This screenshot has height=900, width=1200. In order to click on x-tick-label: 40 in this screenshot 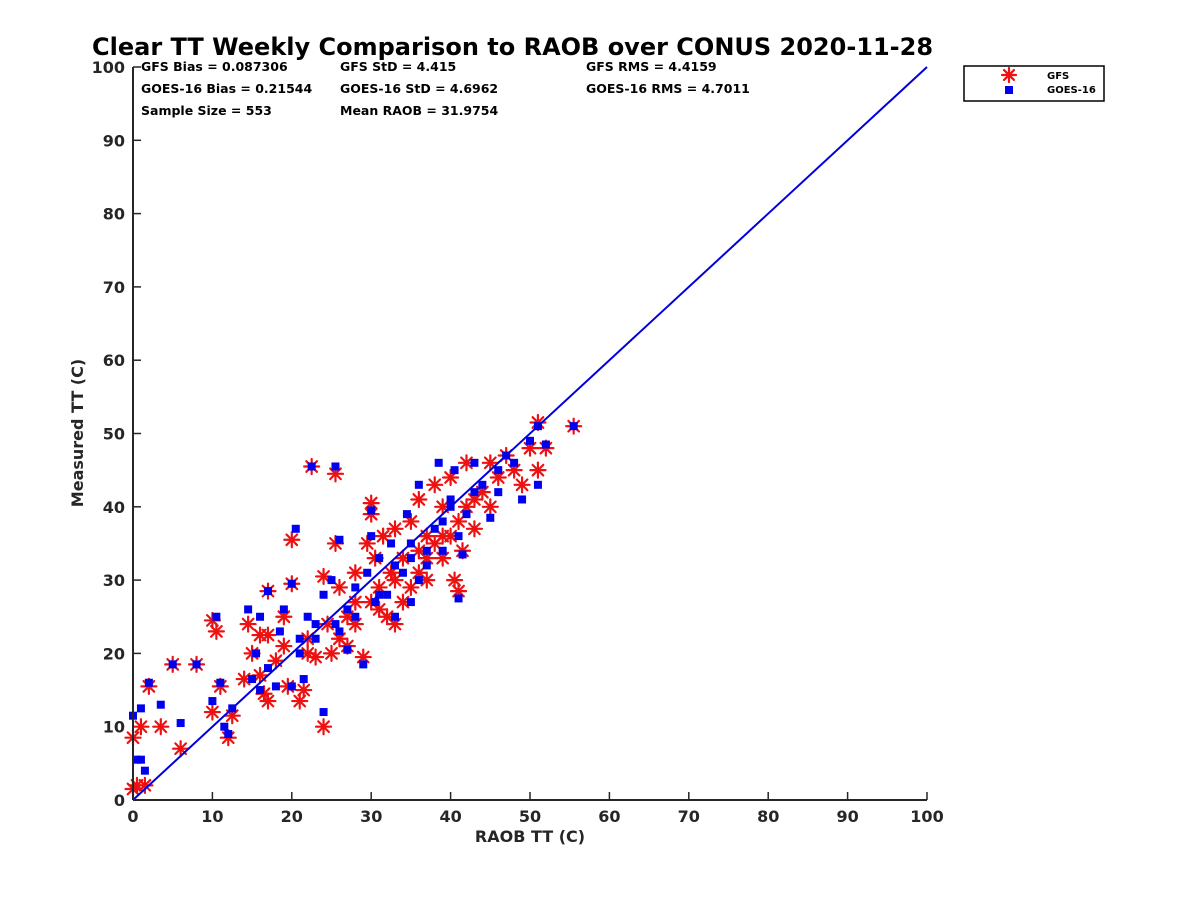, I will do `click(450, 816)`.